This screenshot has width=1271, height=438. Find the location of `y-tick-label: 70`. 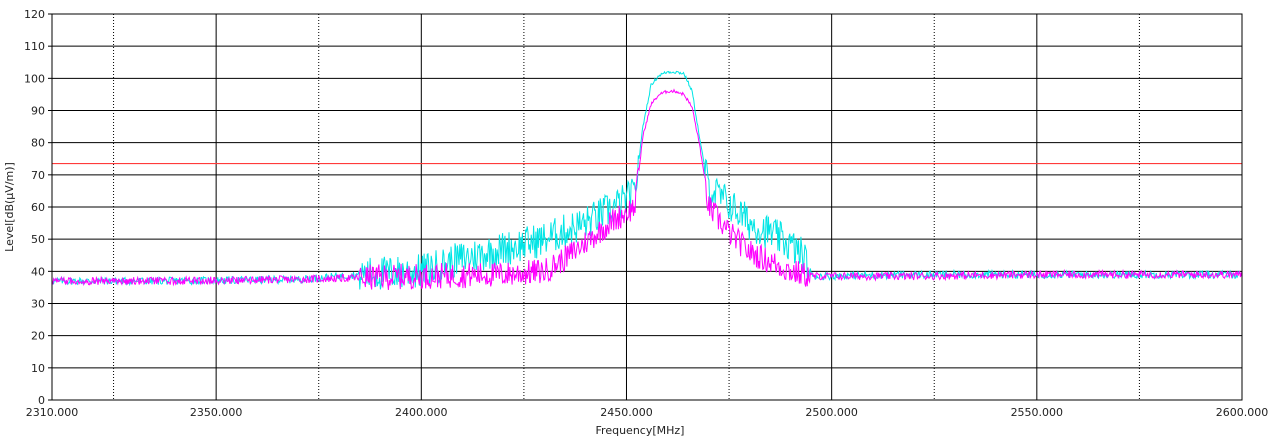

y-tick-label: 70 is located at coordinates (38, 175).